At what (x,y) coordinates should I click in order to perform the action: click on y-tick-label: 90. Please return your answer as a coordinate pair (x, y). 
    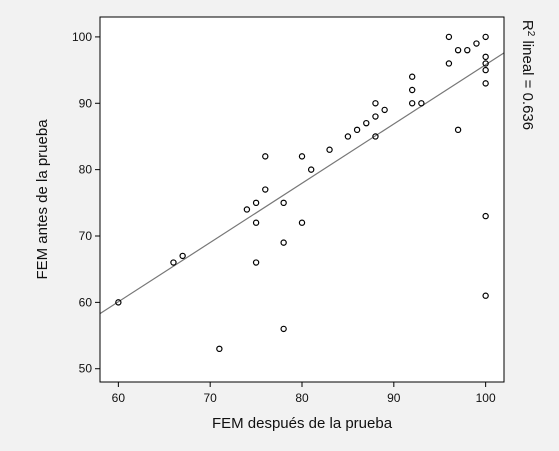
    Looking at the image, I should click on (86, 103).